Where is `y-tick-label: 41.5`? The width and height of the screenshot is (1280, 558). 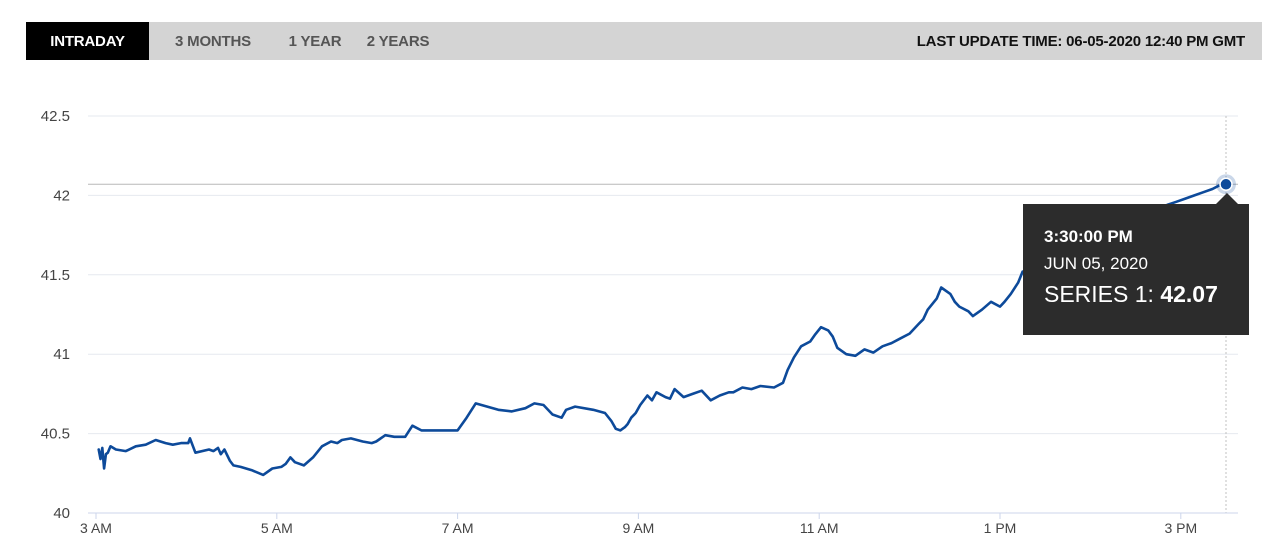
y-tick-label: 41.5 is located at coordinates (55, 275).